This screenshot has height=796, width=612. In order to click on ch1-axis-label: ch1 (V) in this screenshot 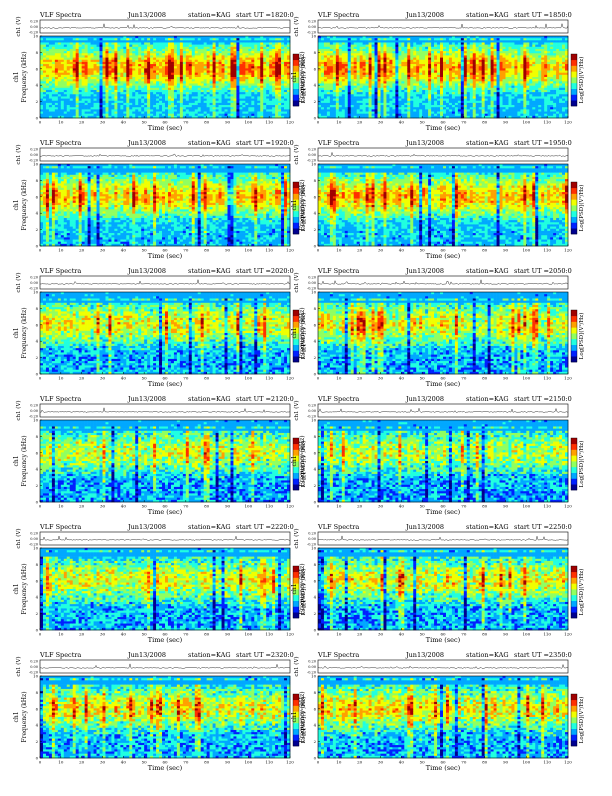, I will do `click(18, 26)`.